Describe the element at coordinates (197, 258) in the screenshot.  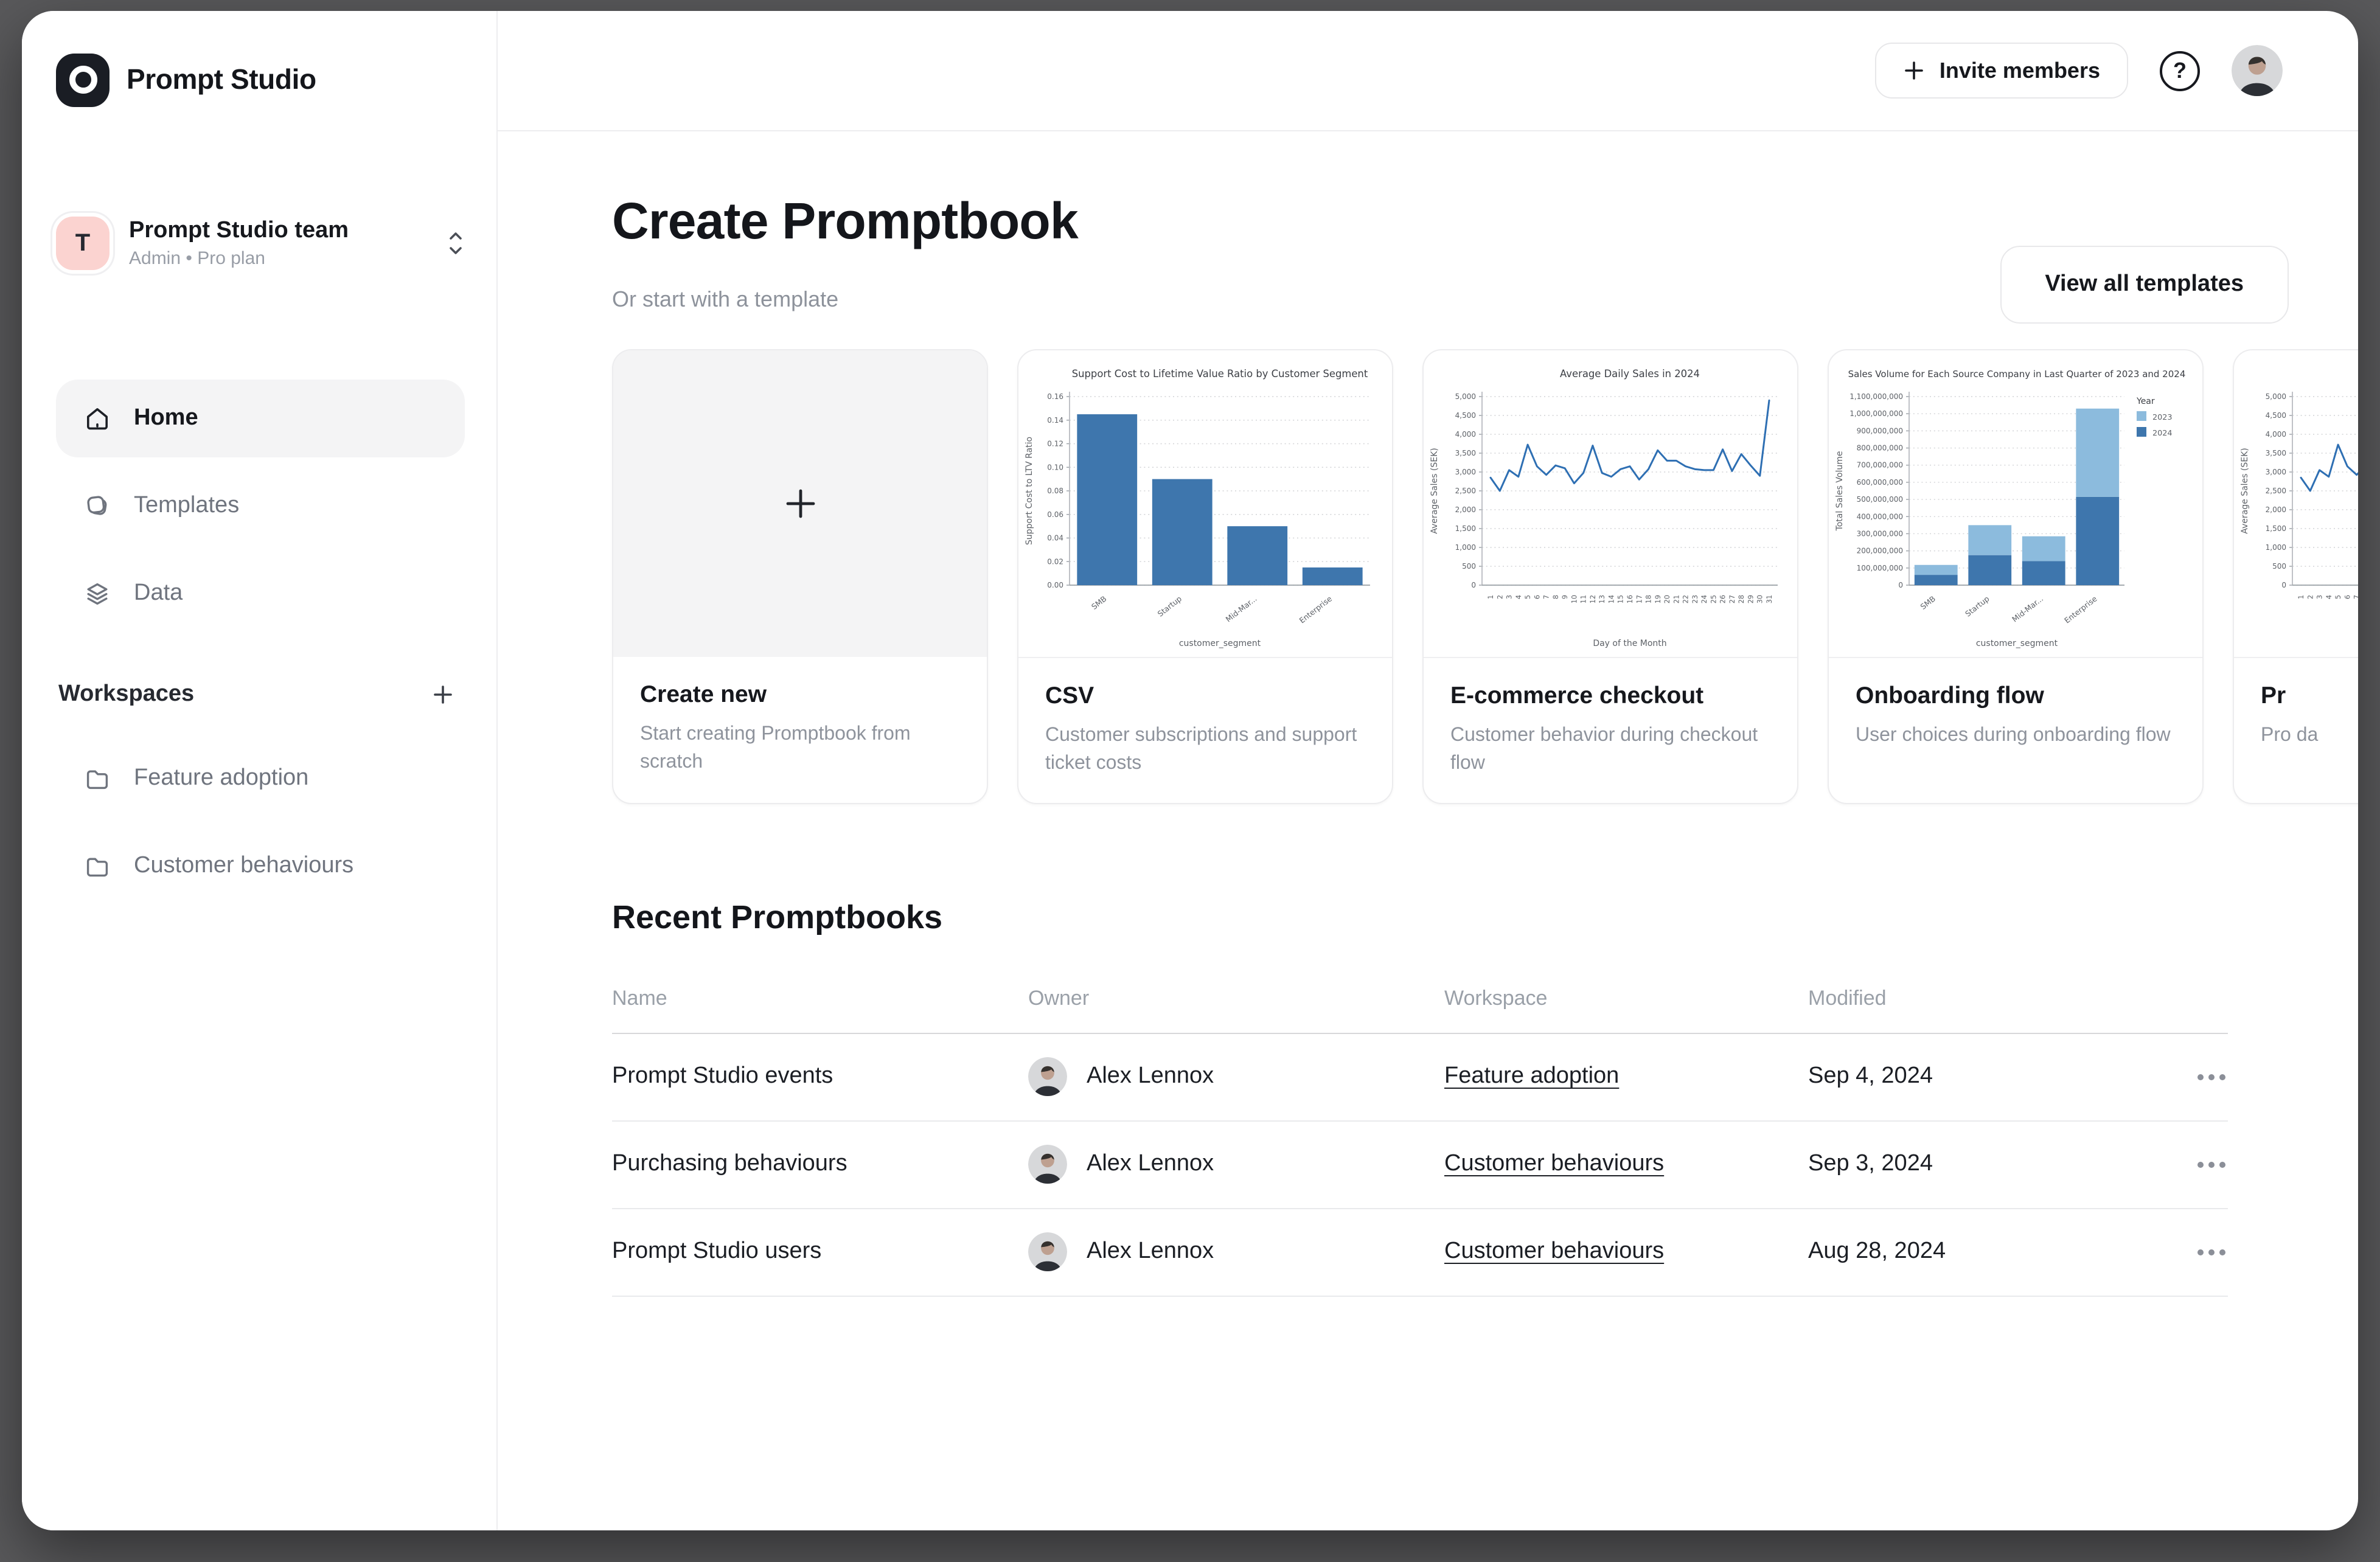
I see `team-plan-label: Admin • Pro plan` at that location.